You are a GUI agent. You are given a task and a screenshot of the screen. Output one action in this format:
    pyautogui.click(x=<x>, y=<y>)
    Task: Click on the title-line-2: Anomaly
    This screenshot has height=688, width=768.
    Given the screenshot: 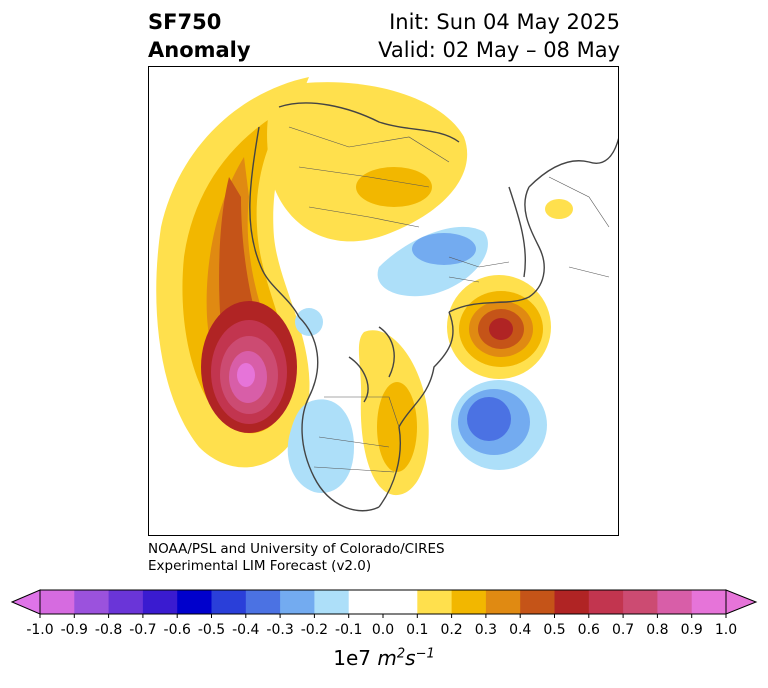 What is the action you would take?
    pyautogui.click(x=199, y=50)
    